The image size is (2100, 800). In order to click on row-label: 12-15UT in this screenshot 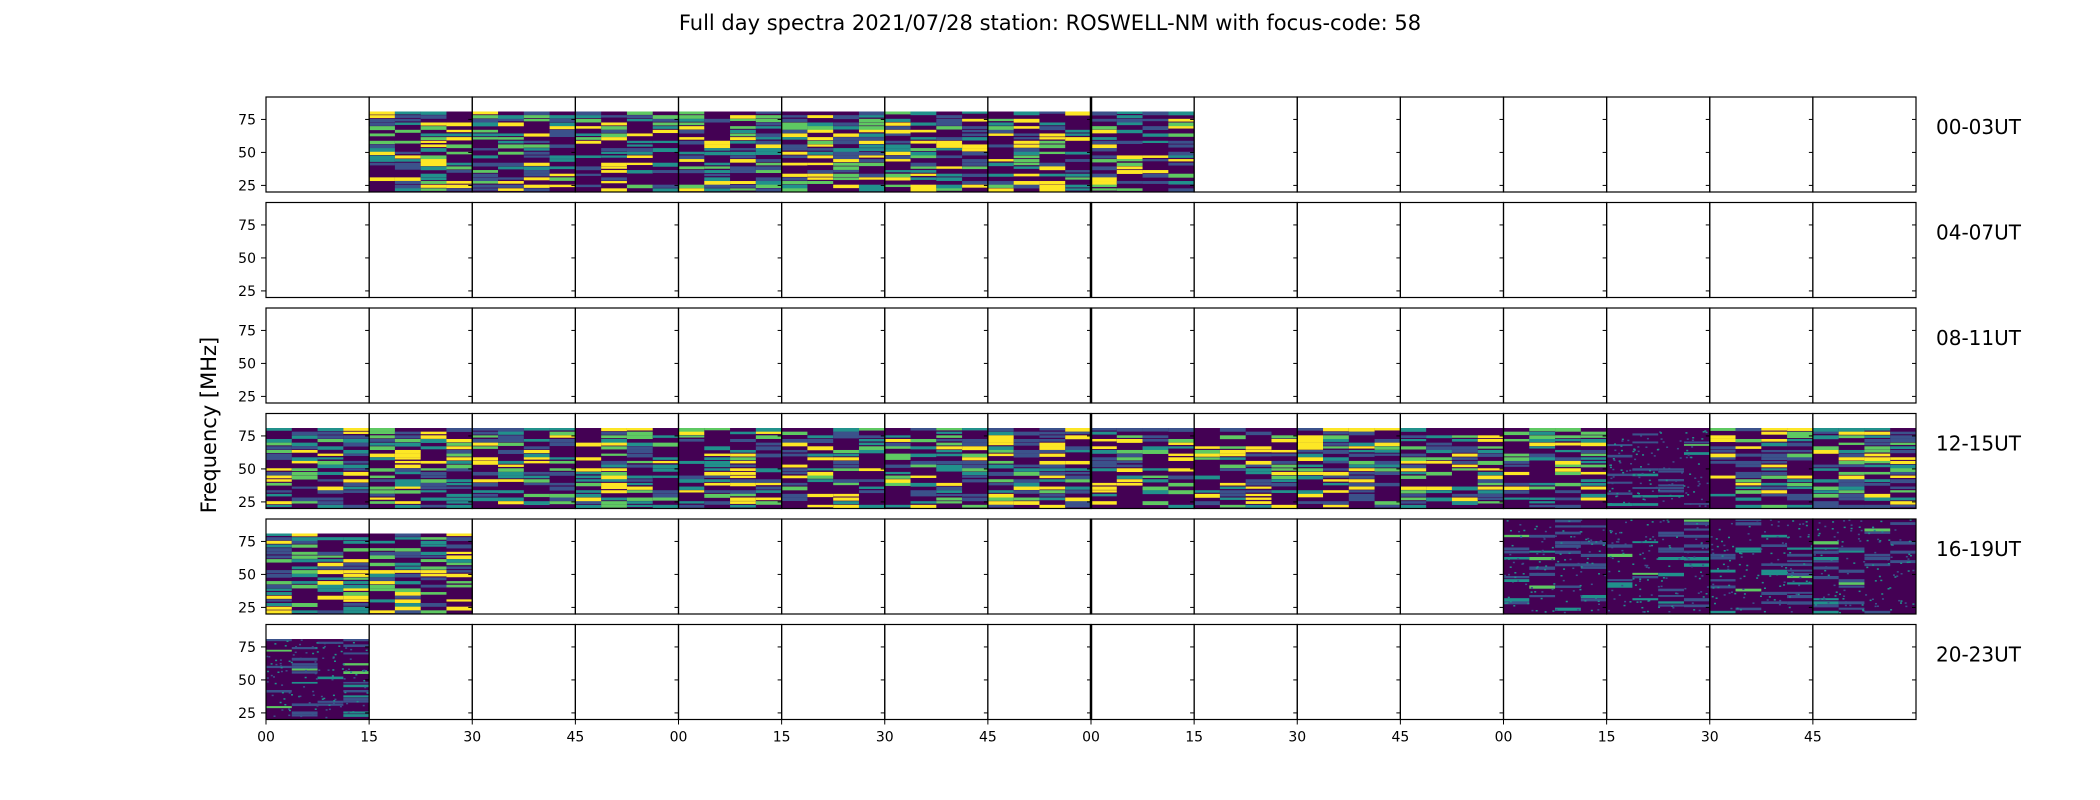, I will do `click(1979, 444)`.